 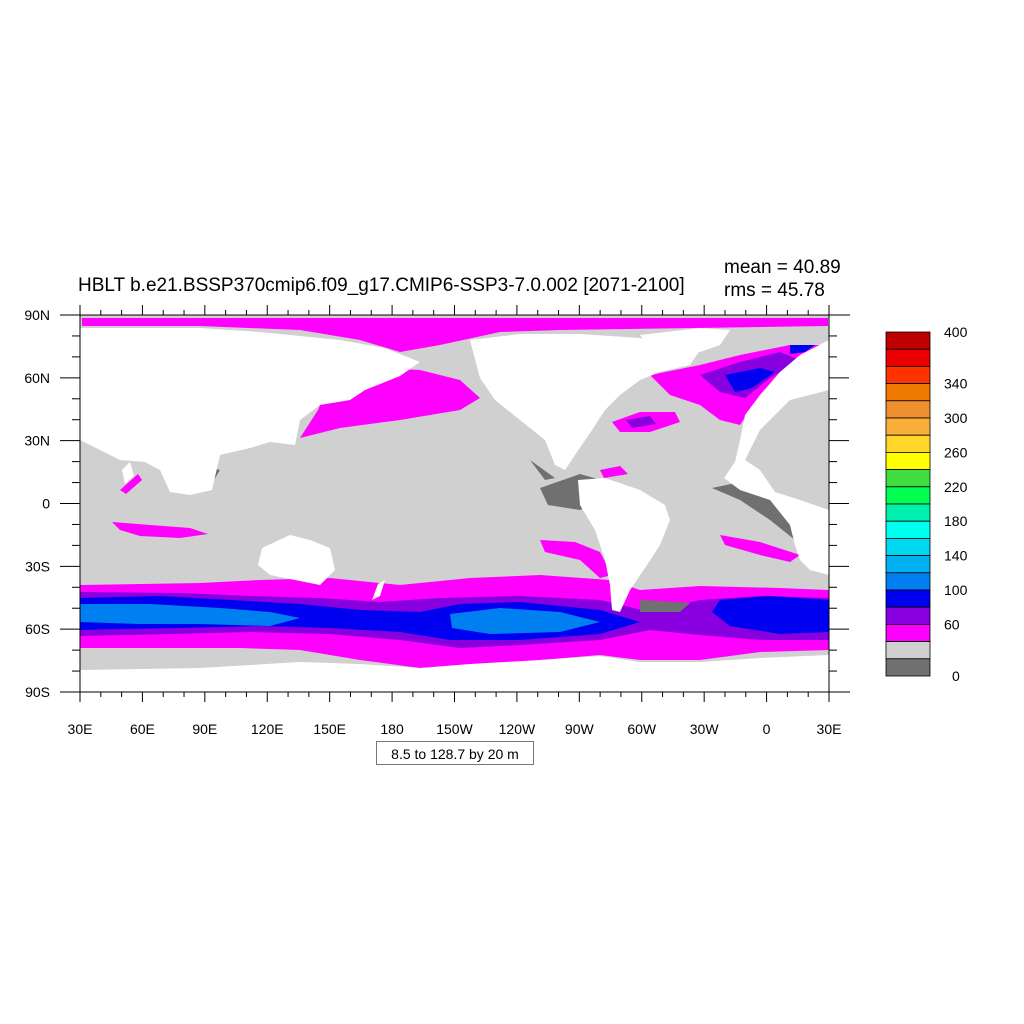 I want to click on new-zealand-land, so click(x=378, y=590).